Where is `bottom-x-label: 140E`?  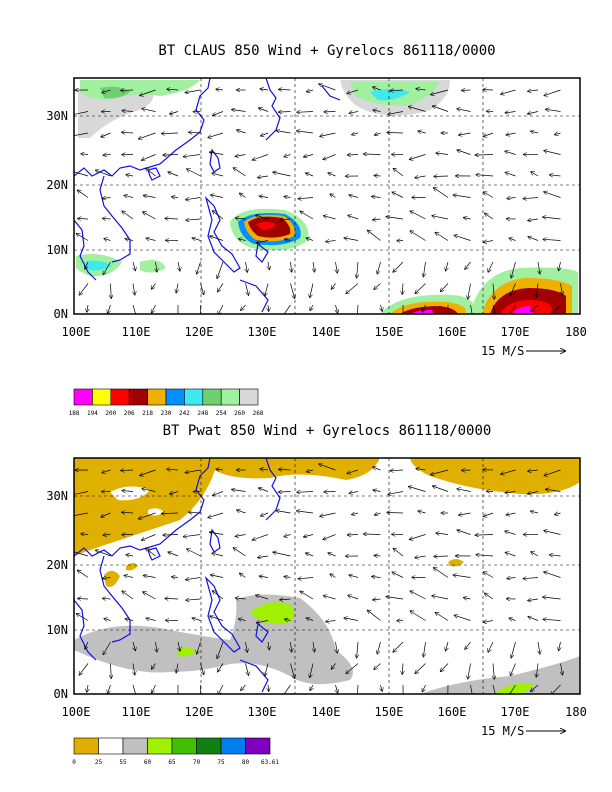
bottom-x-label: 140E is located at coordinates (326, 712).